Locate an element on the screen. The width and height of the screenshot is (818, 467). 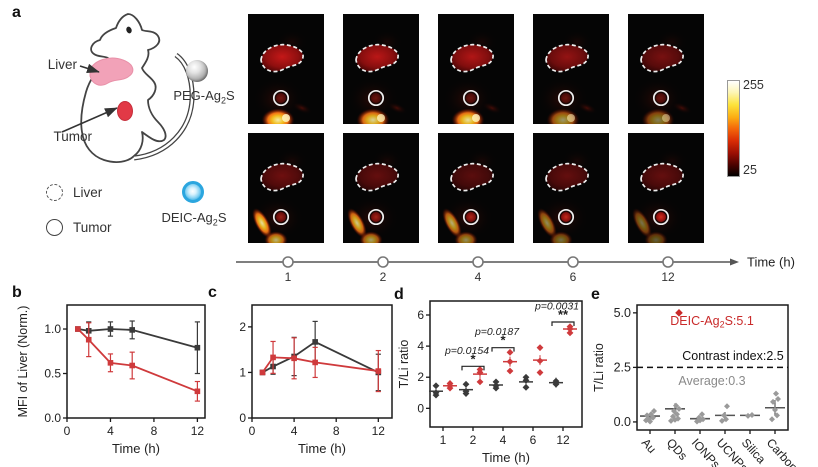
colorbar-min-label: 25 is located at coordinates (750, 170).